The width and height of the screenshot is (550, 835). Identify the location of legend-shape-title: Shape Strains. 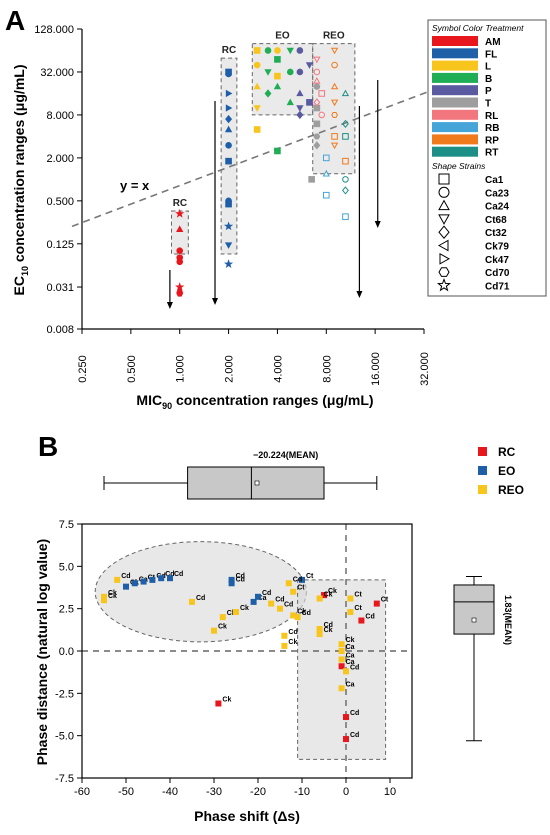
(459, 166).